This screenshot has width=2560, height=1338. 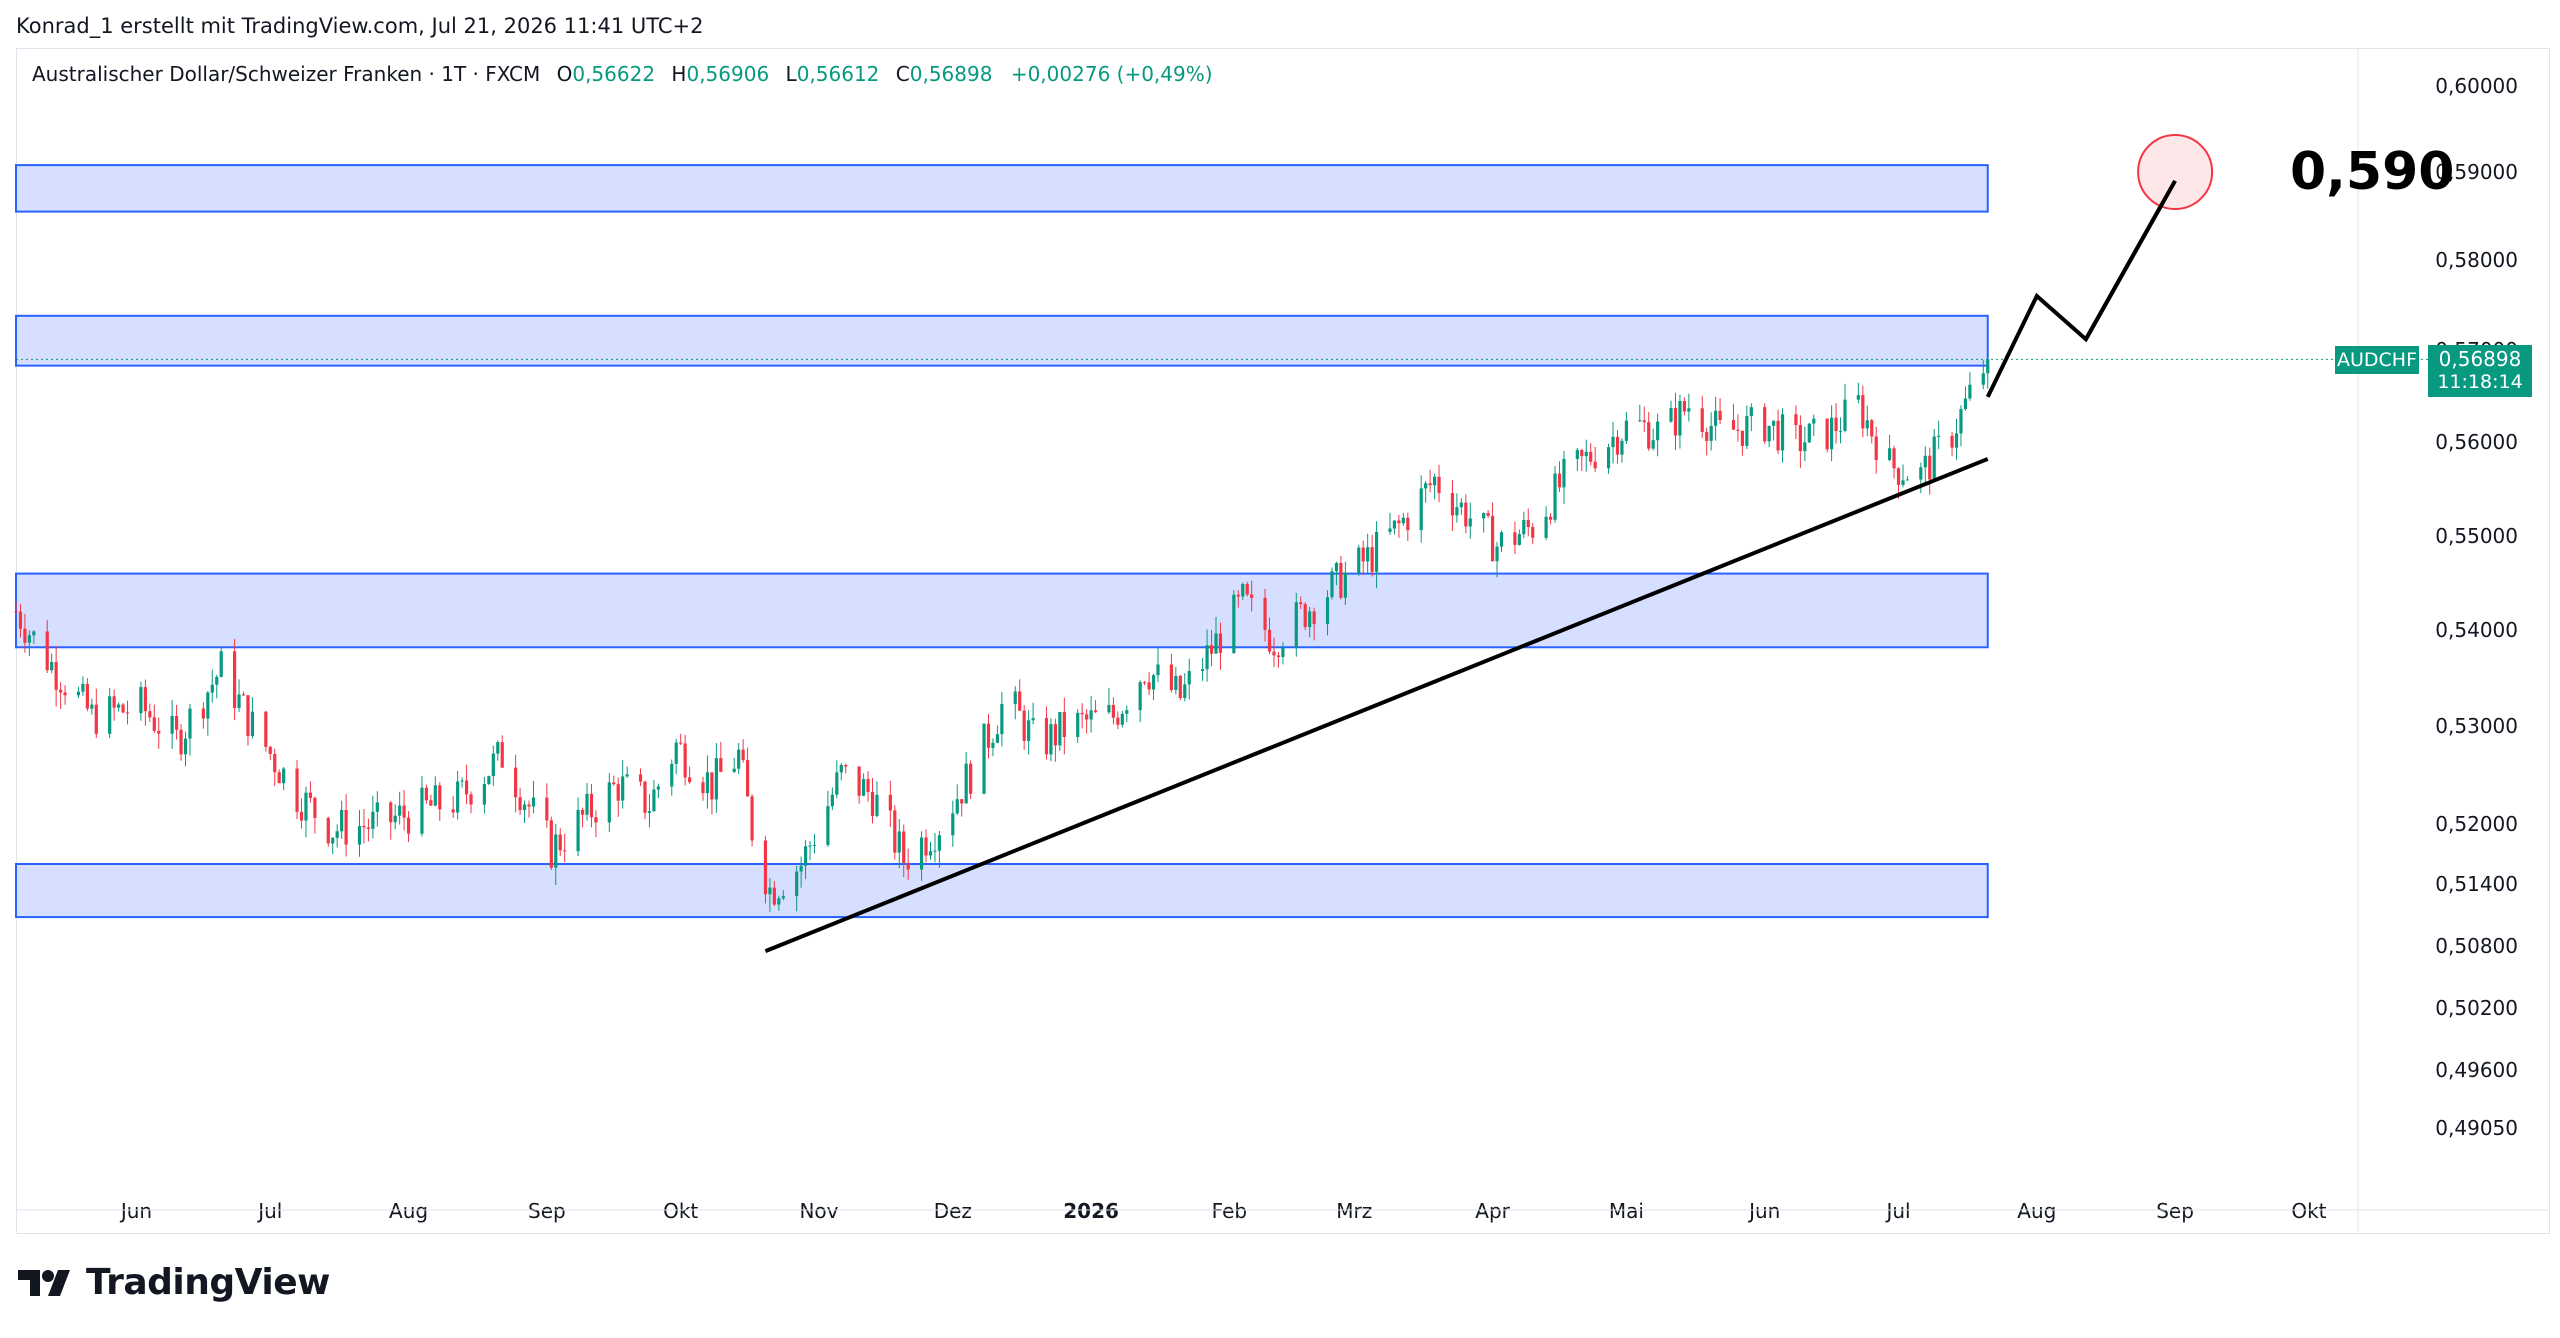 I want to click on x-tick-label: Mai, so click(x=1626, y=1211).